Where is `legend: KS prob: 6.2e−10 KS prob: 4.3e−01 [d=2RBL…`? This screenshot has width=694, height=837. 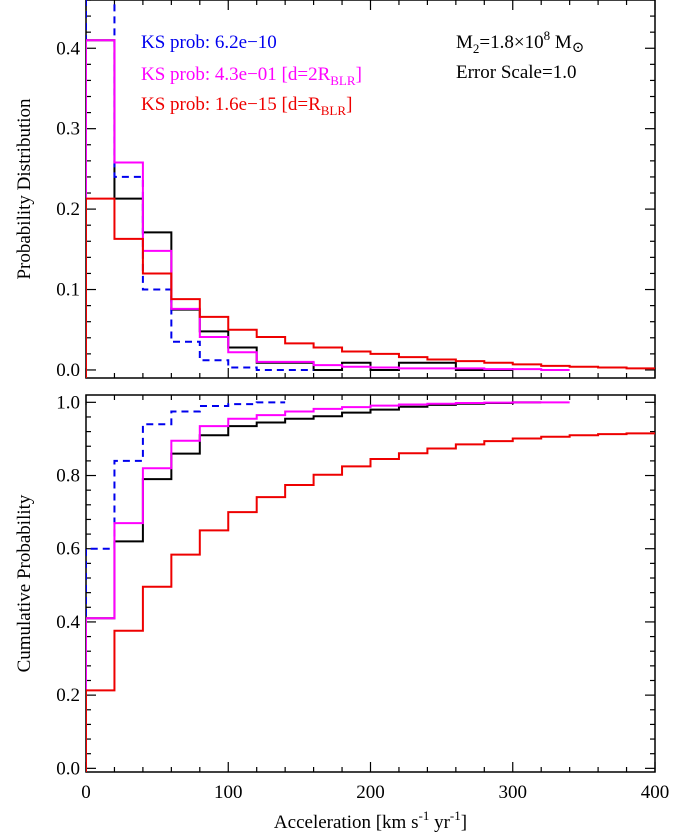 legend: KS prob: 6.2e−10 KS prob: 4.3e−01 [d=2RBL… is located at coordinates (251, 75).